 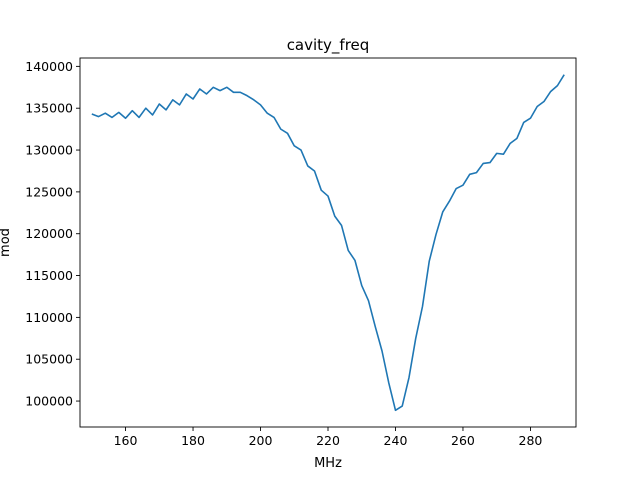 What do you see at coordinates (261, 440) in the screenshot?
I see `x-tick-label: 200` at bounding box center [261, 440].